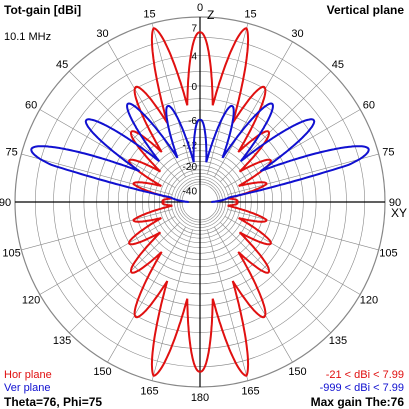  I want to click on plane-label: Vertical plane, so click(365, 10).